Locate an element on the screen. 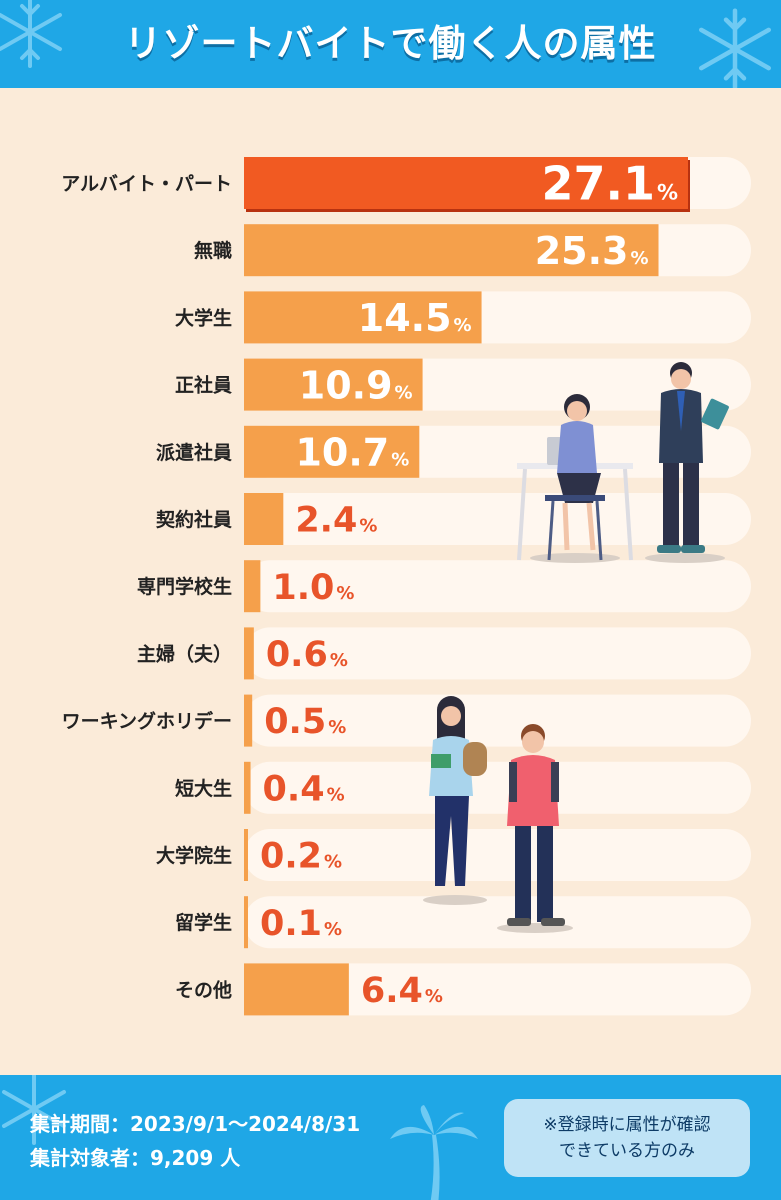 Image resolution: width=781 pixels, height=1200 pixels. value-label: 6.4% is located at coordinates (402, 991).